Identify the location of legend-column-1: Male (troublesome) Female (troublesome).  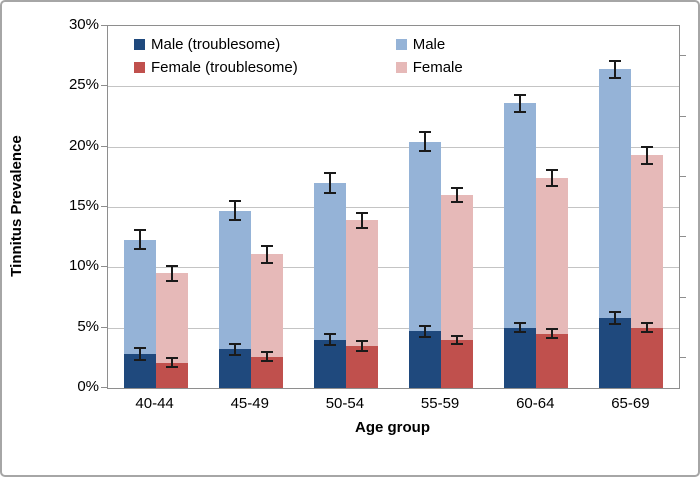
(216, 56).